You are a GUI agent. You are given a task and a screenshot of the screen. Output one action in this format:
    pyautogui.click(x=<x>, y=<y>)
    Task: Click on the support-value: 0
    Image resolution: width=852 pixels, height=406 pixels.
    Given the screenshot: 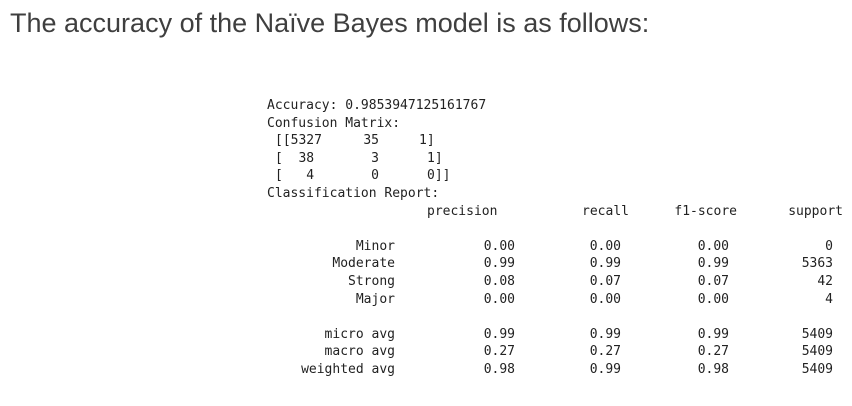 What is the action you would take?
    pyautogui.click(x=829, y=246)
    